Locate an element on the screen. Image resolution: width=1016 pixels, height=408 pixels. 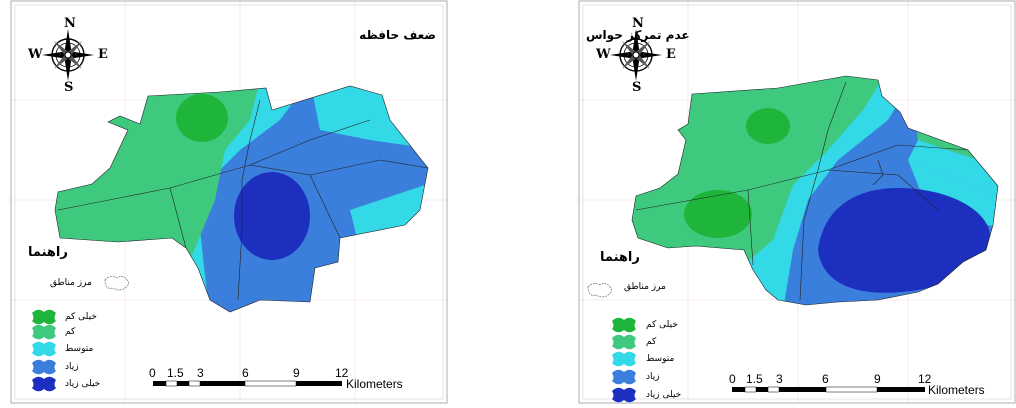
map-title: عدم تمرکز حواس is located at coordinates (638, 35).